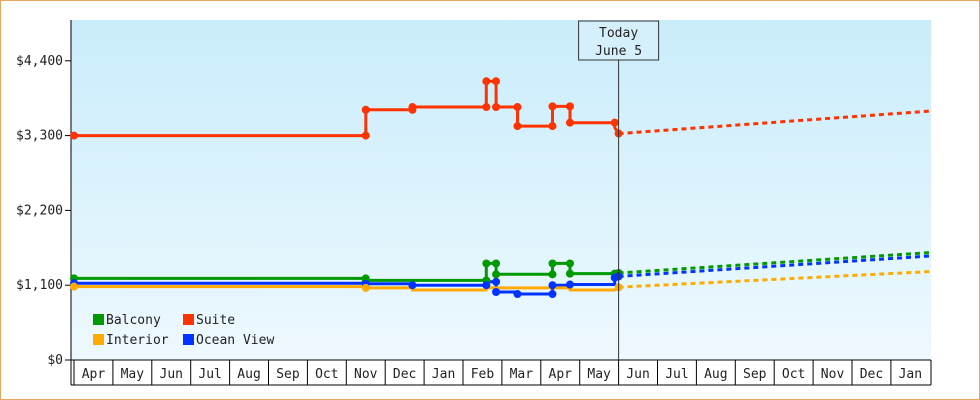  I want to click on x-tick-label: Mar, so click(522, 374).